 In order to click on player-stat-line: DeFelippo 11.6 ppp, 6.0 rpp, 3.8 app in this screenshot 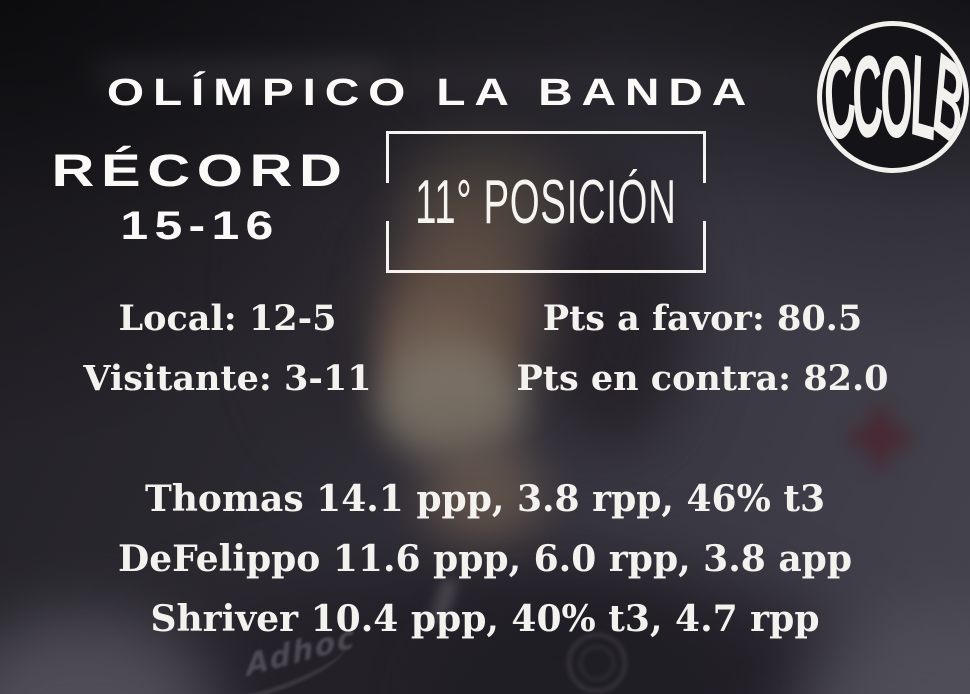, I will do `click(485, 559)`.